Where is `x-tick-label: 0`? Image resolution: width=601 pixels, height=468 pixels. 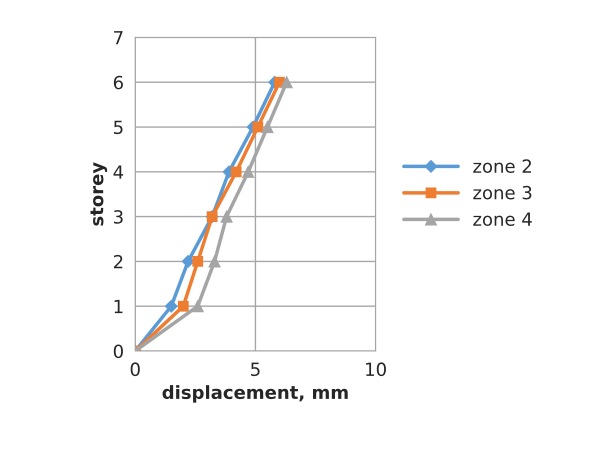 x-tick-label: 0 is located at coordinates (135, 369).